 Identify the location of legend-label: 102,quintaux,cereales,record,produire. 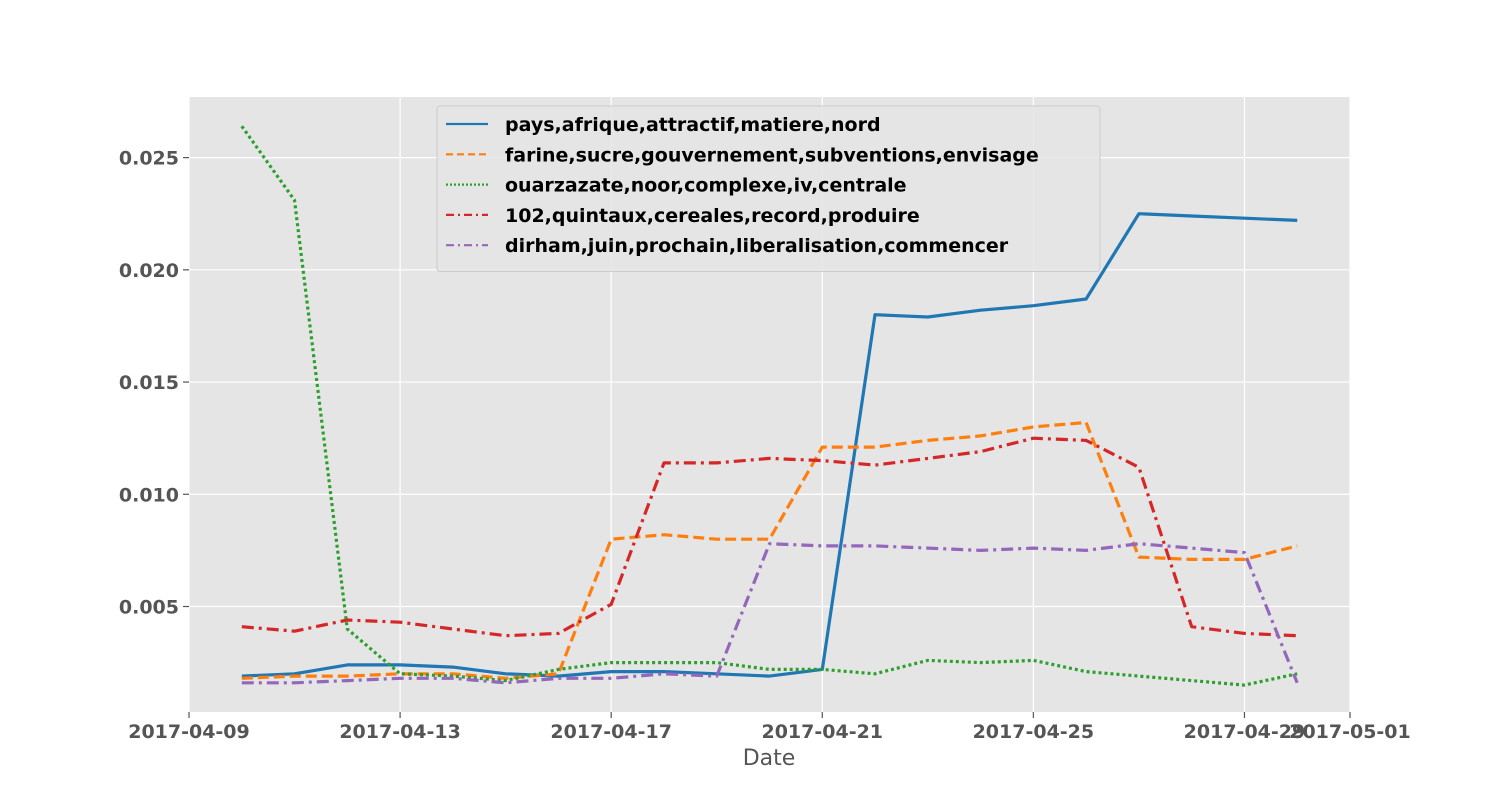
(712, 216).